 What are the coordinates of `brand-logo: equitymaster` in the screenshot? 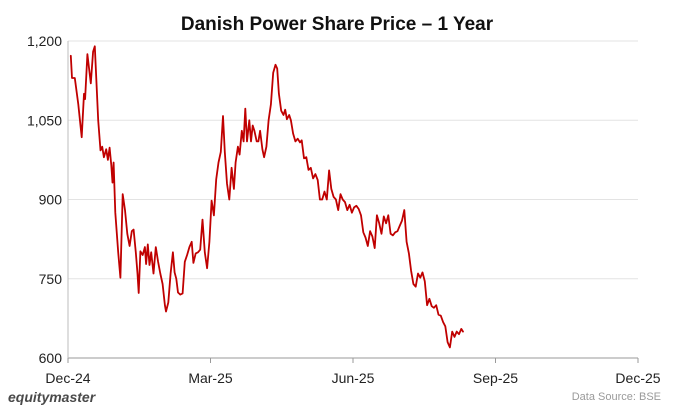 It's located at (52, 397).